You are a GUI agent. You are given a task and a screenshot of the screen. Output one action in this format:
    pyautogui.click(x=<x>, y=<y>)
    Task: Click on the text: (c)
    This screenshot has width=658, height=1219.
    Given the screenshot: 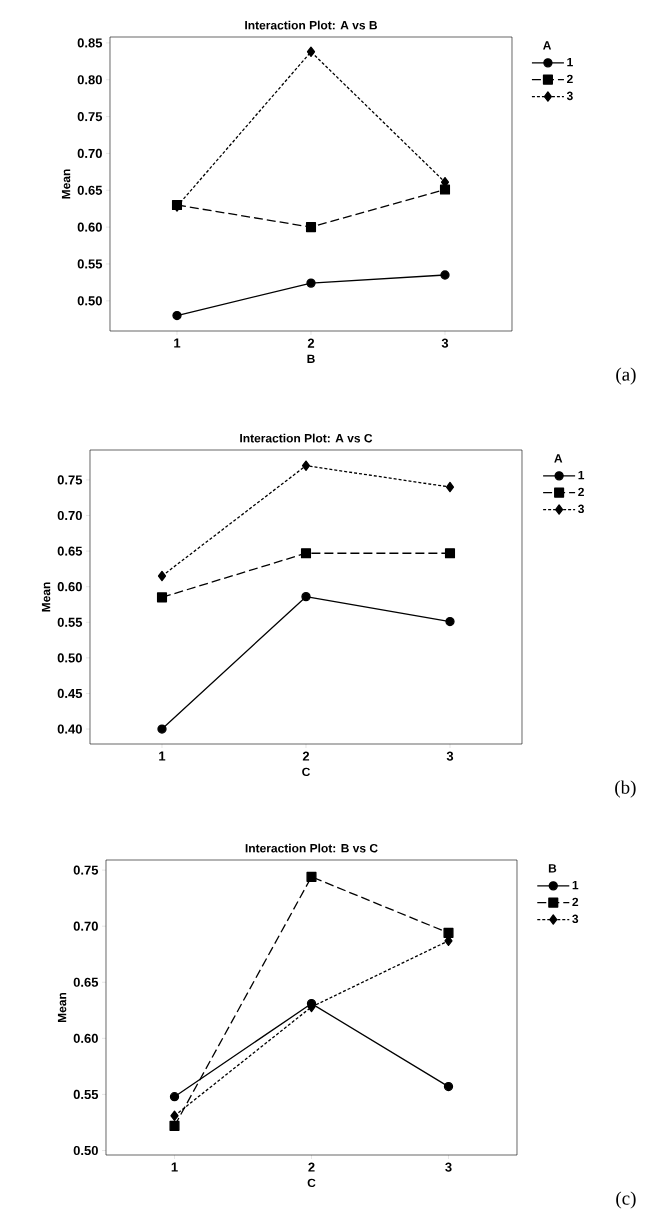 What is the action you would take?
    pyautogui.click(x=626, y=1200)
    